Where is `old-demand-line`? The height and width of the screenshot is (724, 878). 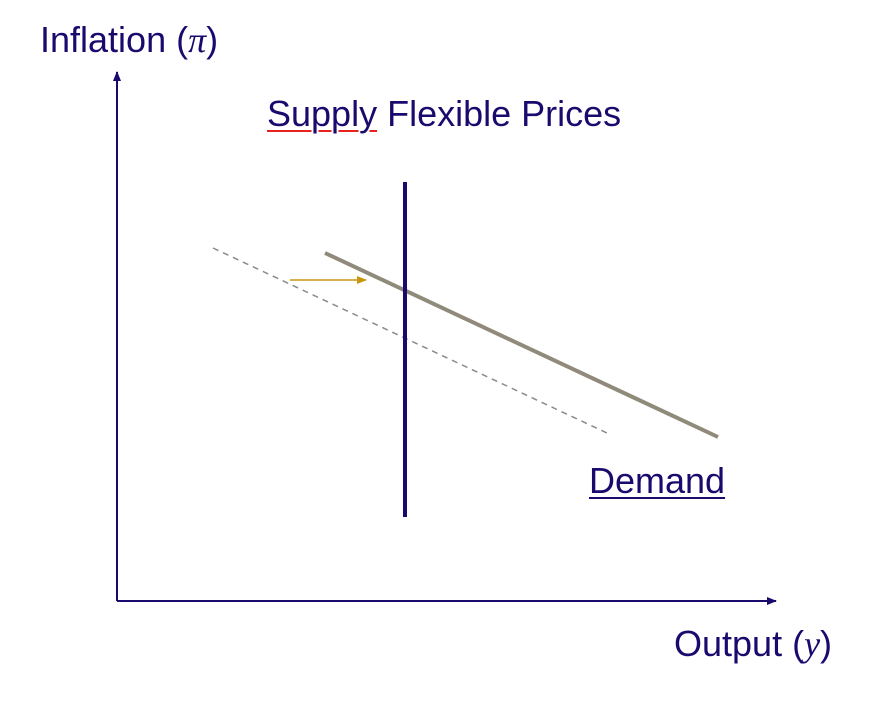 old-demand-line is located at coordinates (410, 340).